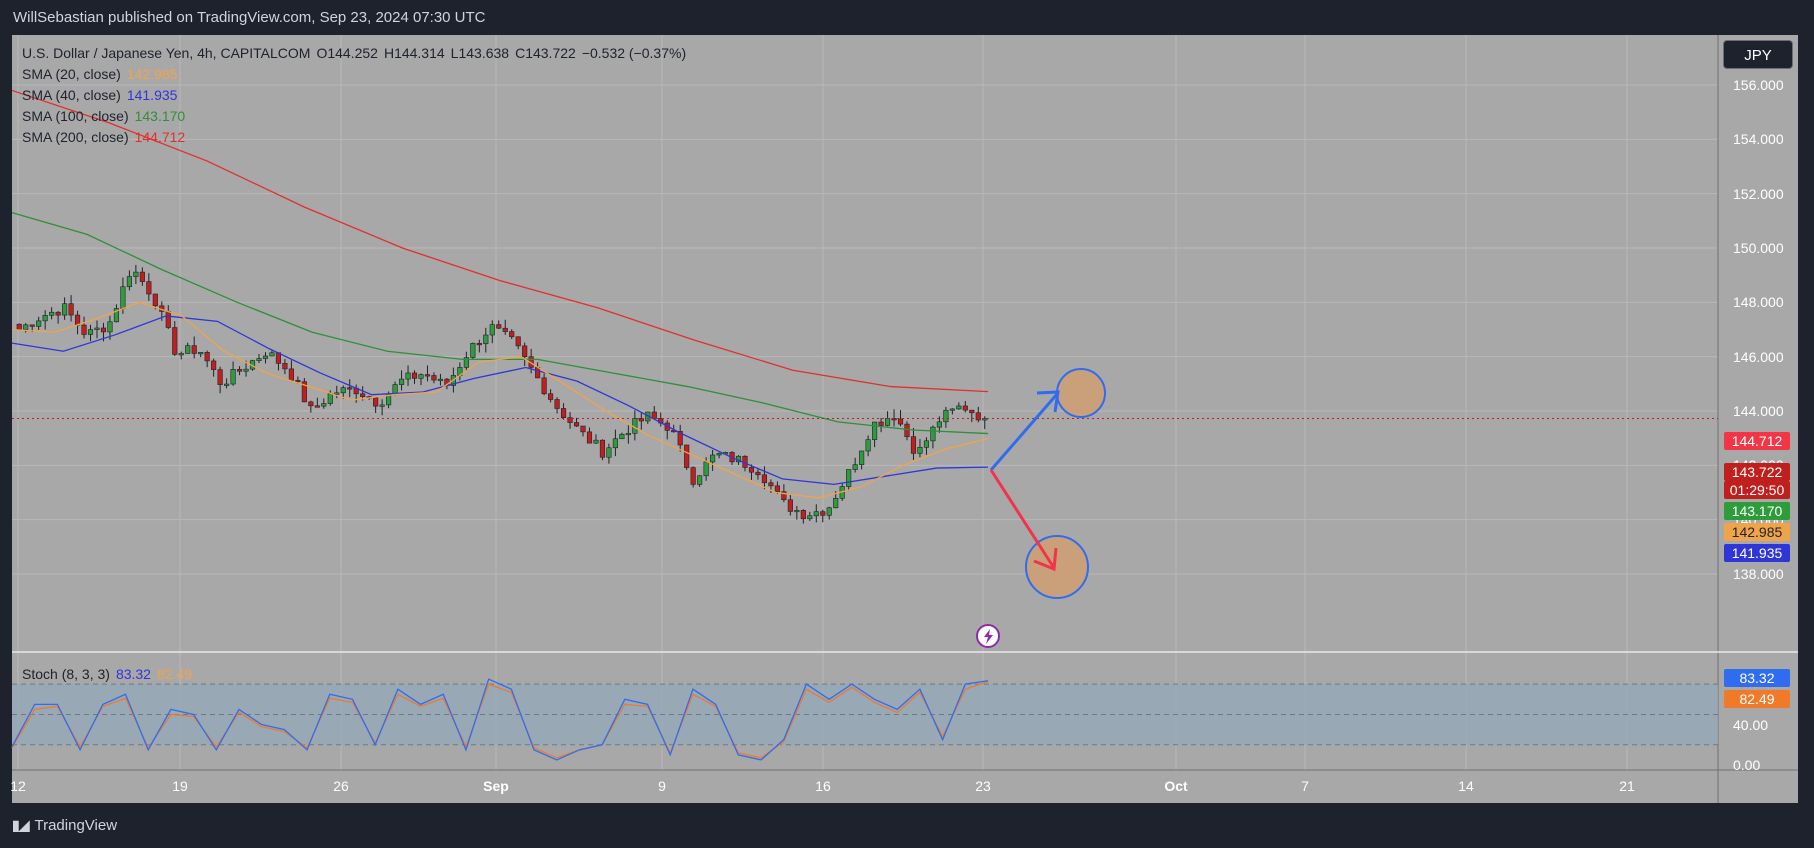 Image resolution: width=1814 pixels, height=848 pixels. What do you see at coordinates (389, 53) in the screenshot?
I see `ohlc-high-label: H` at bounding box center [389, 53].